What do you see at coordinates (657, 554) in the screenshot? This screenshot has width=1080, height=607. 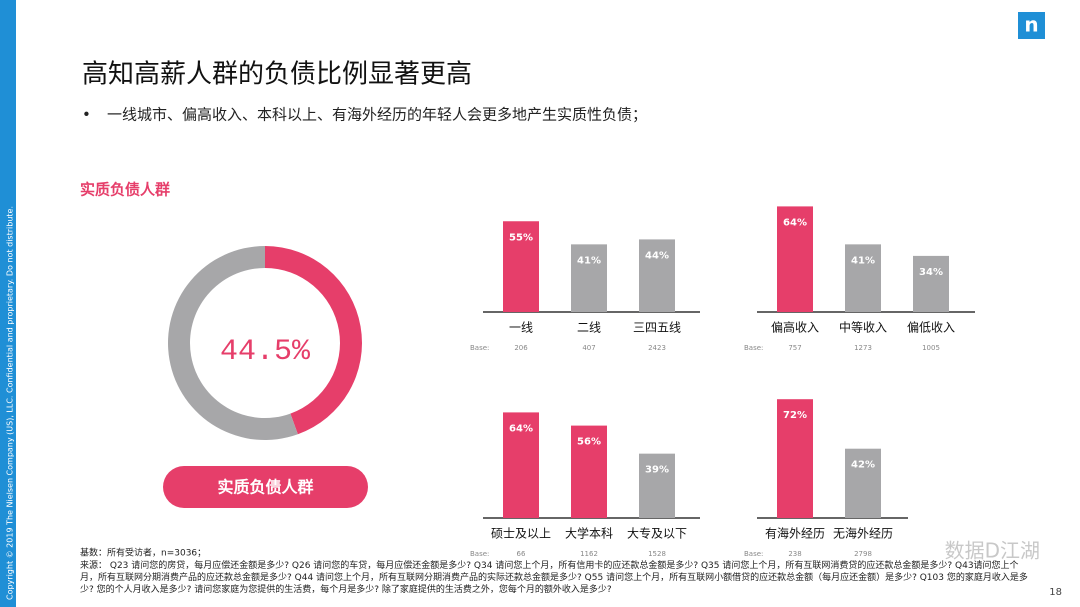 I see `base-value: 1528` at bounding box center [657, 554].